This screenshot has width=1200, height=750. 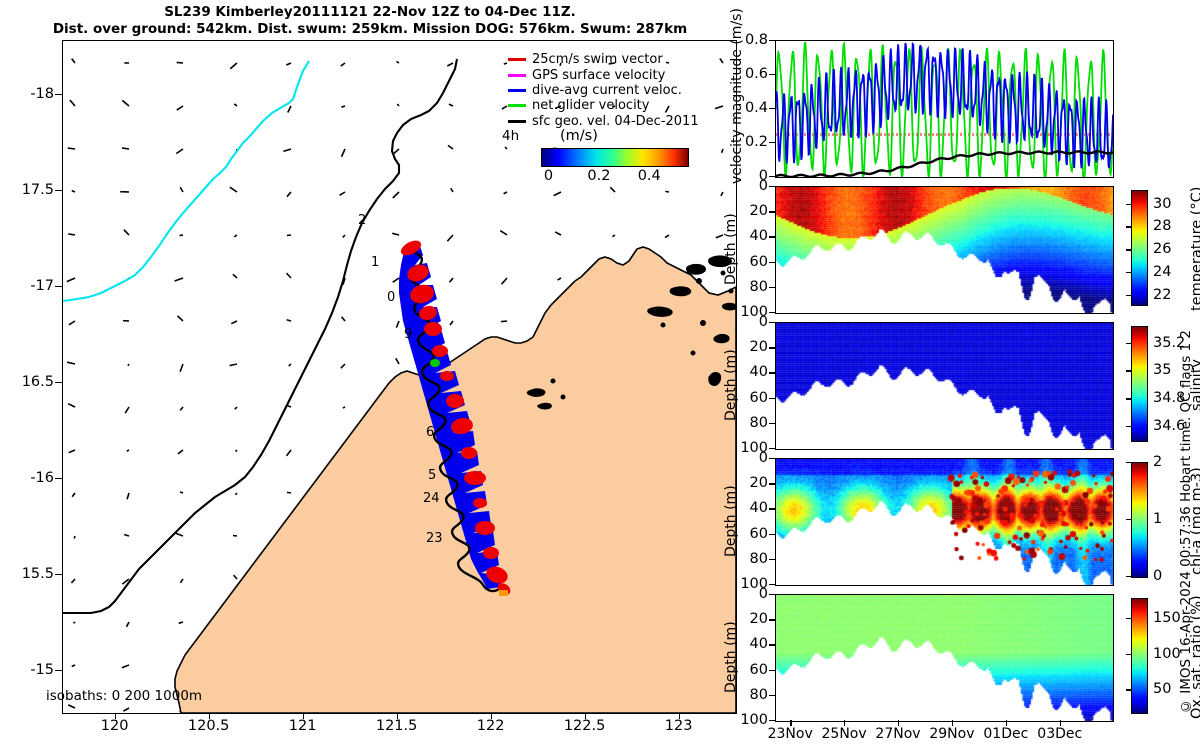 What do you see at coordinates (548, 176) in the screenshot?
I see `map-colorbar-tick-label: 0` at bounding box center [548, 176].